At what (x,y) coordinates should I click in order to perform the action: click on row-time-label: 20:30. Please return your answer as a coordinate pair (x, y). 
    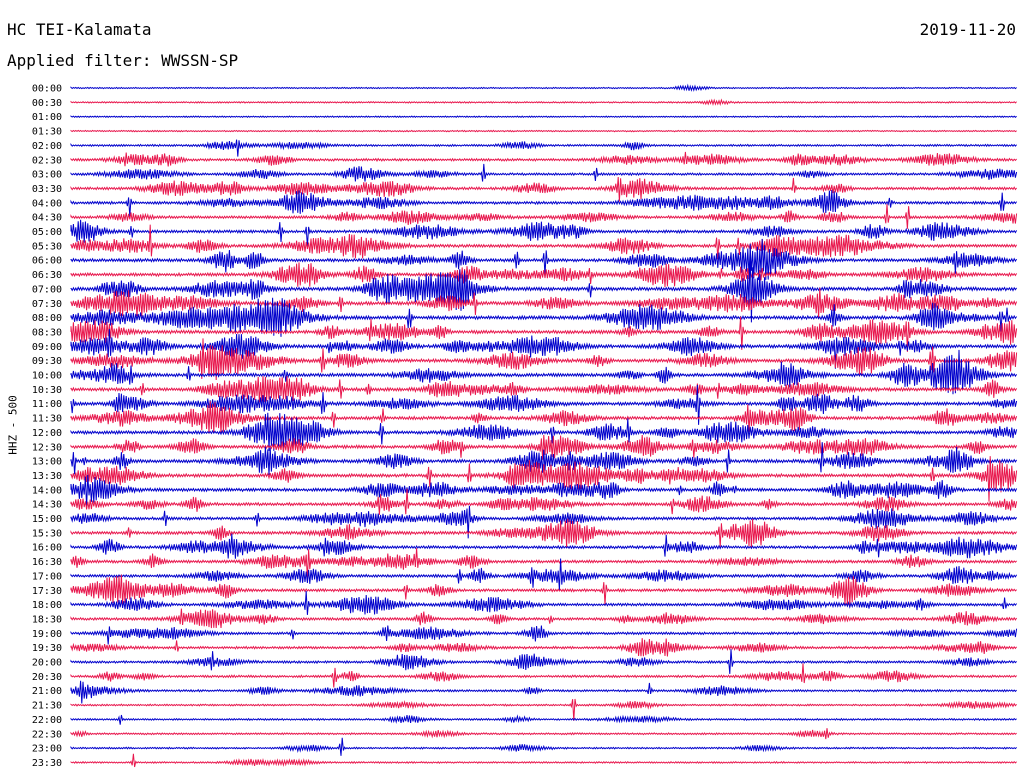
    Looking at the image, I should click on (47, 677).